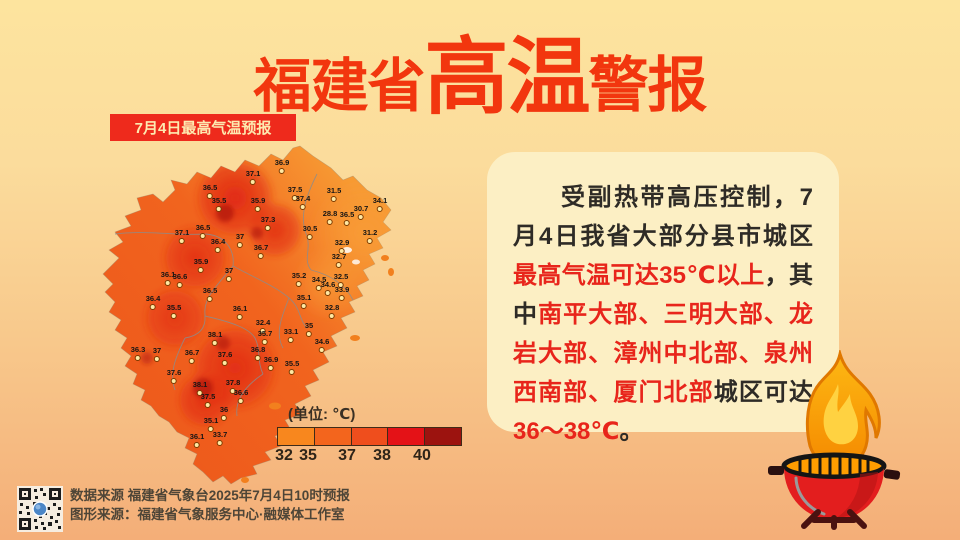 This screenshot has height=540, width=960. Describe the element at coordinates (40, 509) in the screenshot. I see `qr-code` at that location.